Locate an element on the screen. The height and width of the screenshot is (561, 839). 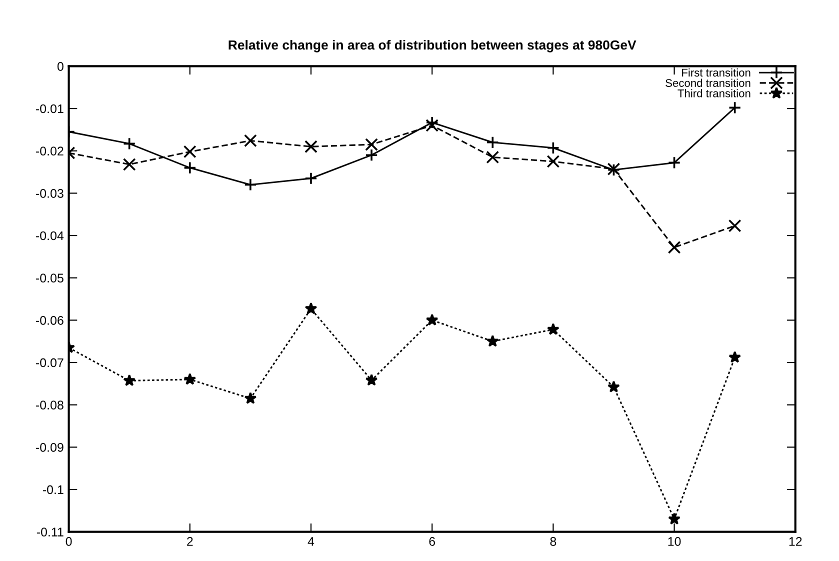
x-tick-label: 0 is located at coordinates (69, 541).